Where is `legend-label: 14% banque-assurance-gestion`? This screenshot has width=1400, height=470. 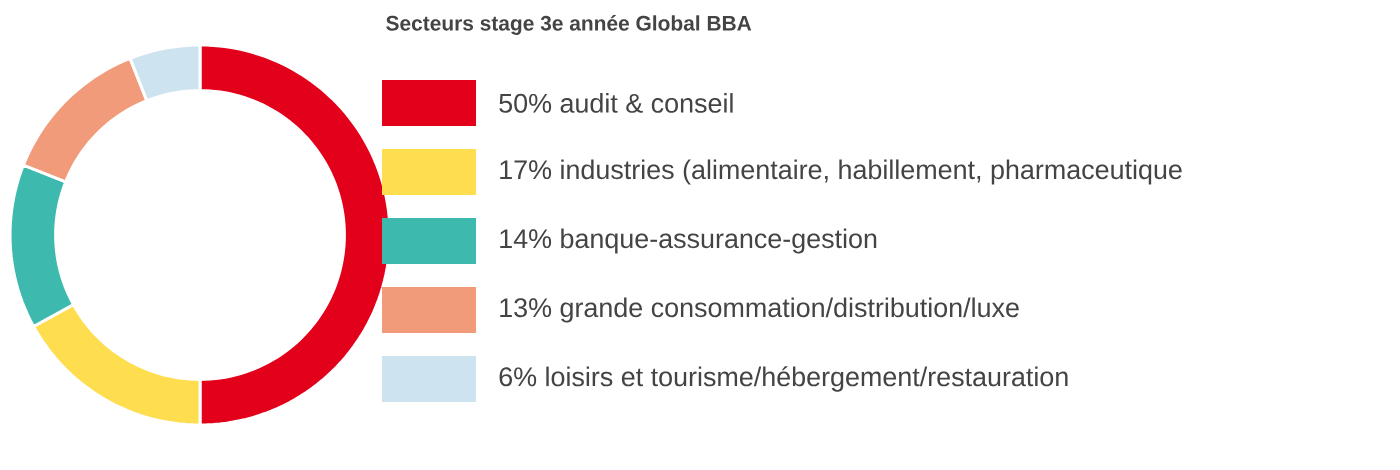
legend-label: 14% banque-assurance-gestion is located at coordinates (688, 241).